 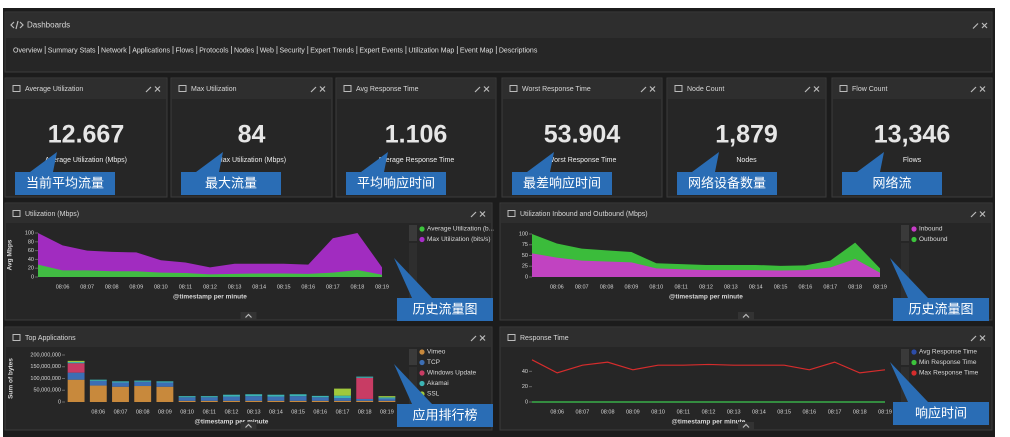 I want to click on y-tick-label: 20, so click(x=525, y=387).